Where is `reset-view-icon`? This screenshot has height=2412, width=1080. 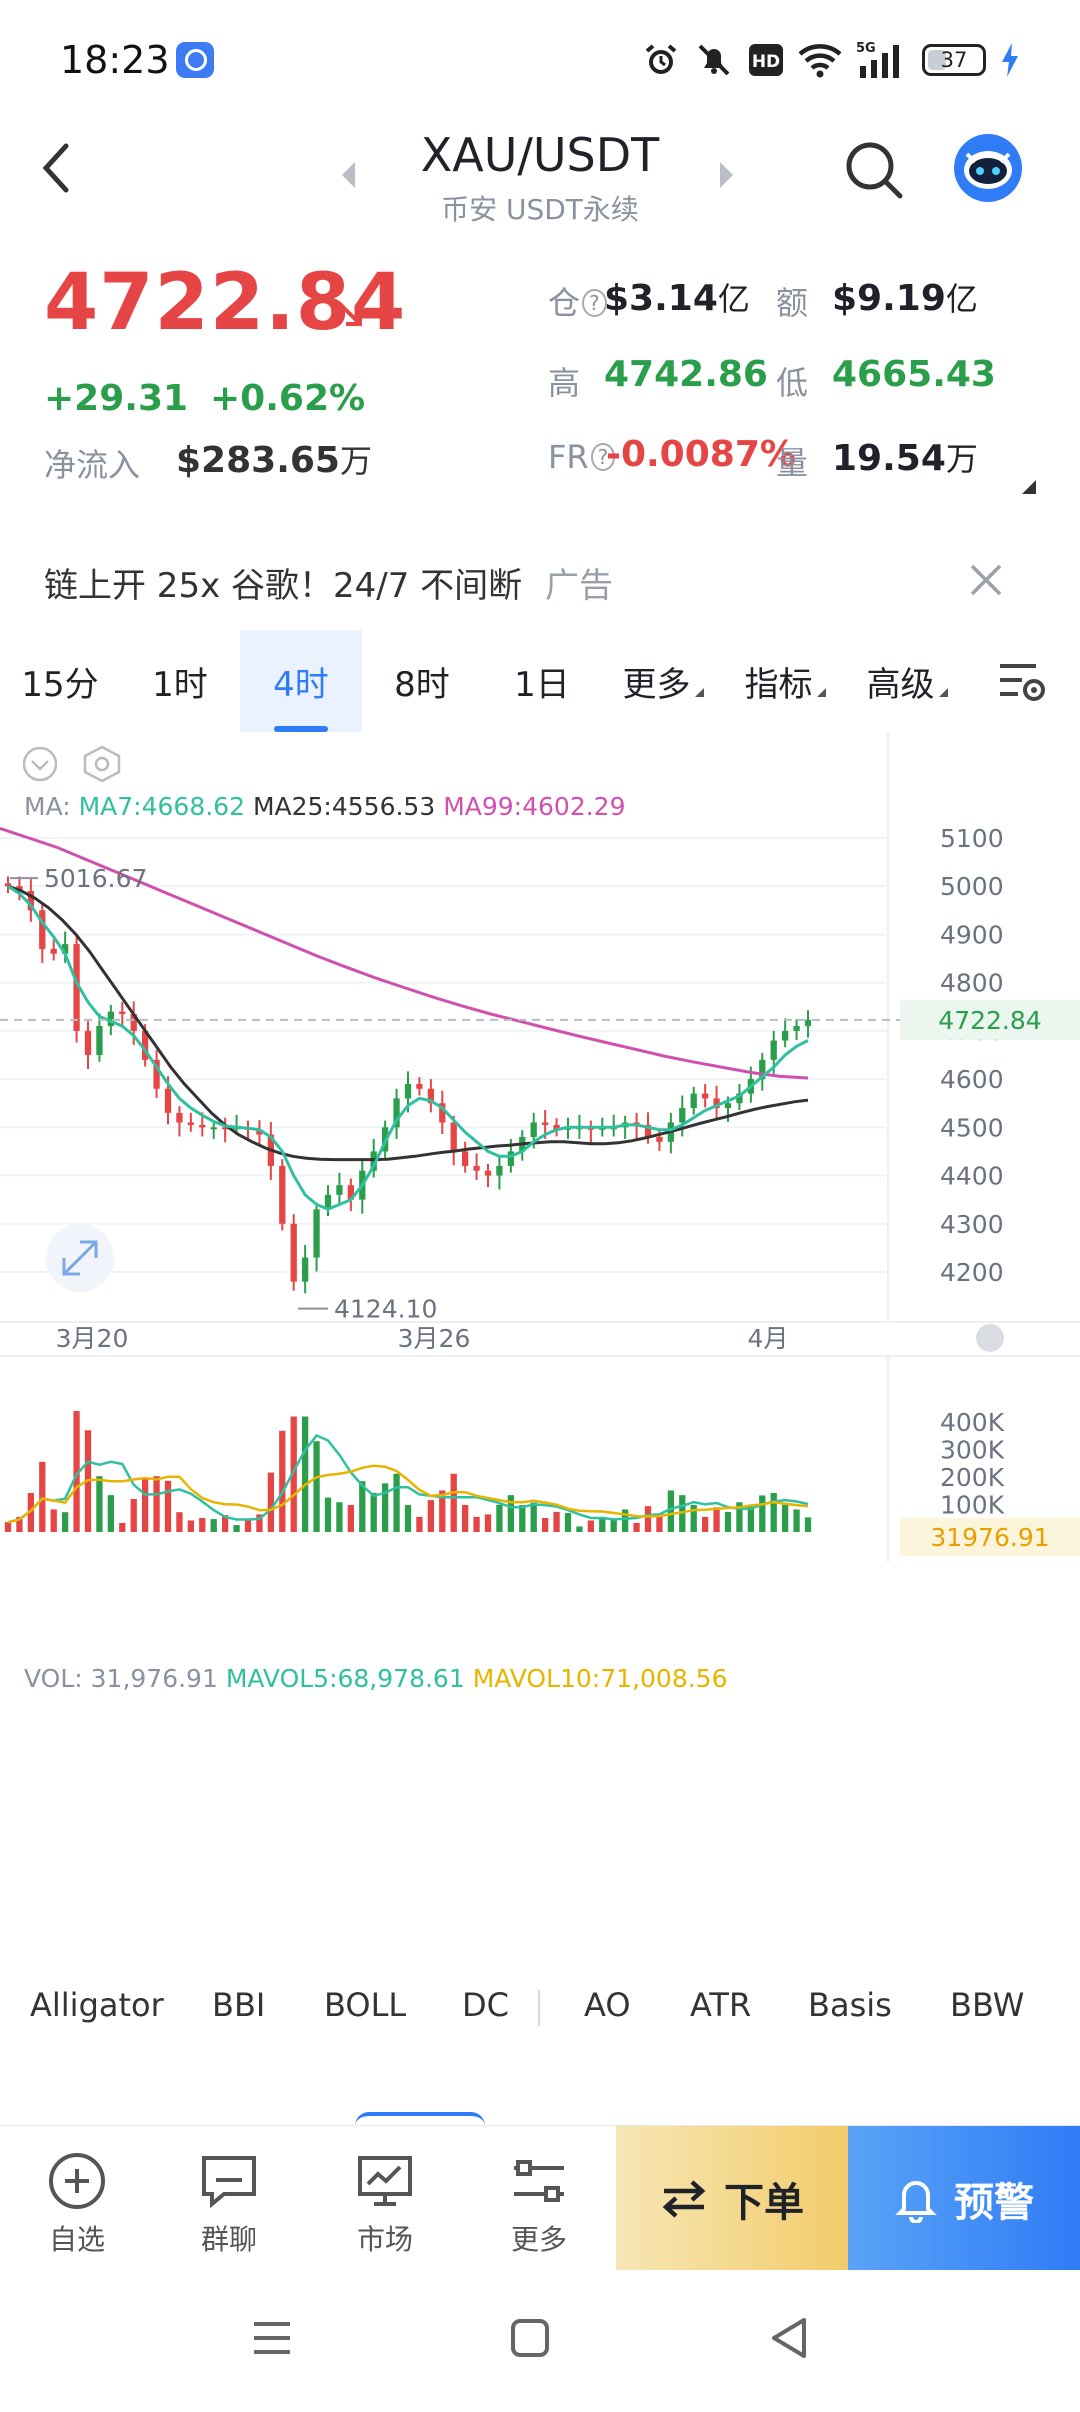
reset-view-icon is located at coordinates (990, 1338).